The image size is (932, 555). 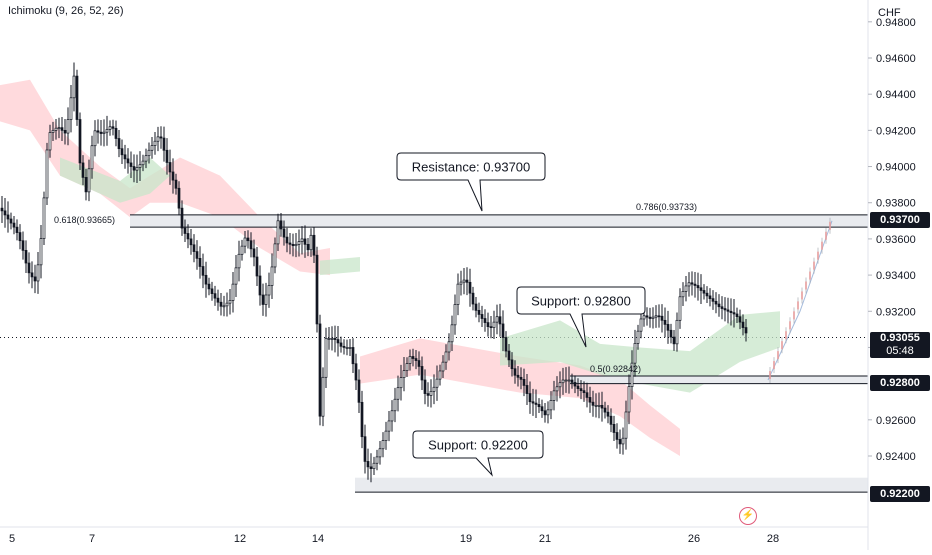 What do you see at coordinates (545, 539) in the screenshot?
I see `x-tick-label: 21` at bounding box center [545, 539].